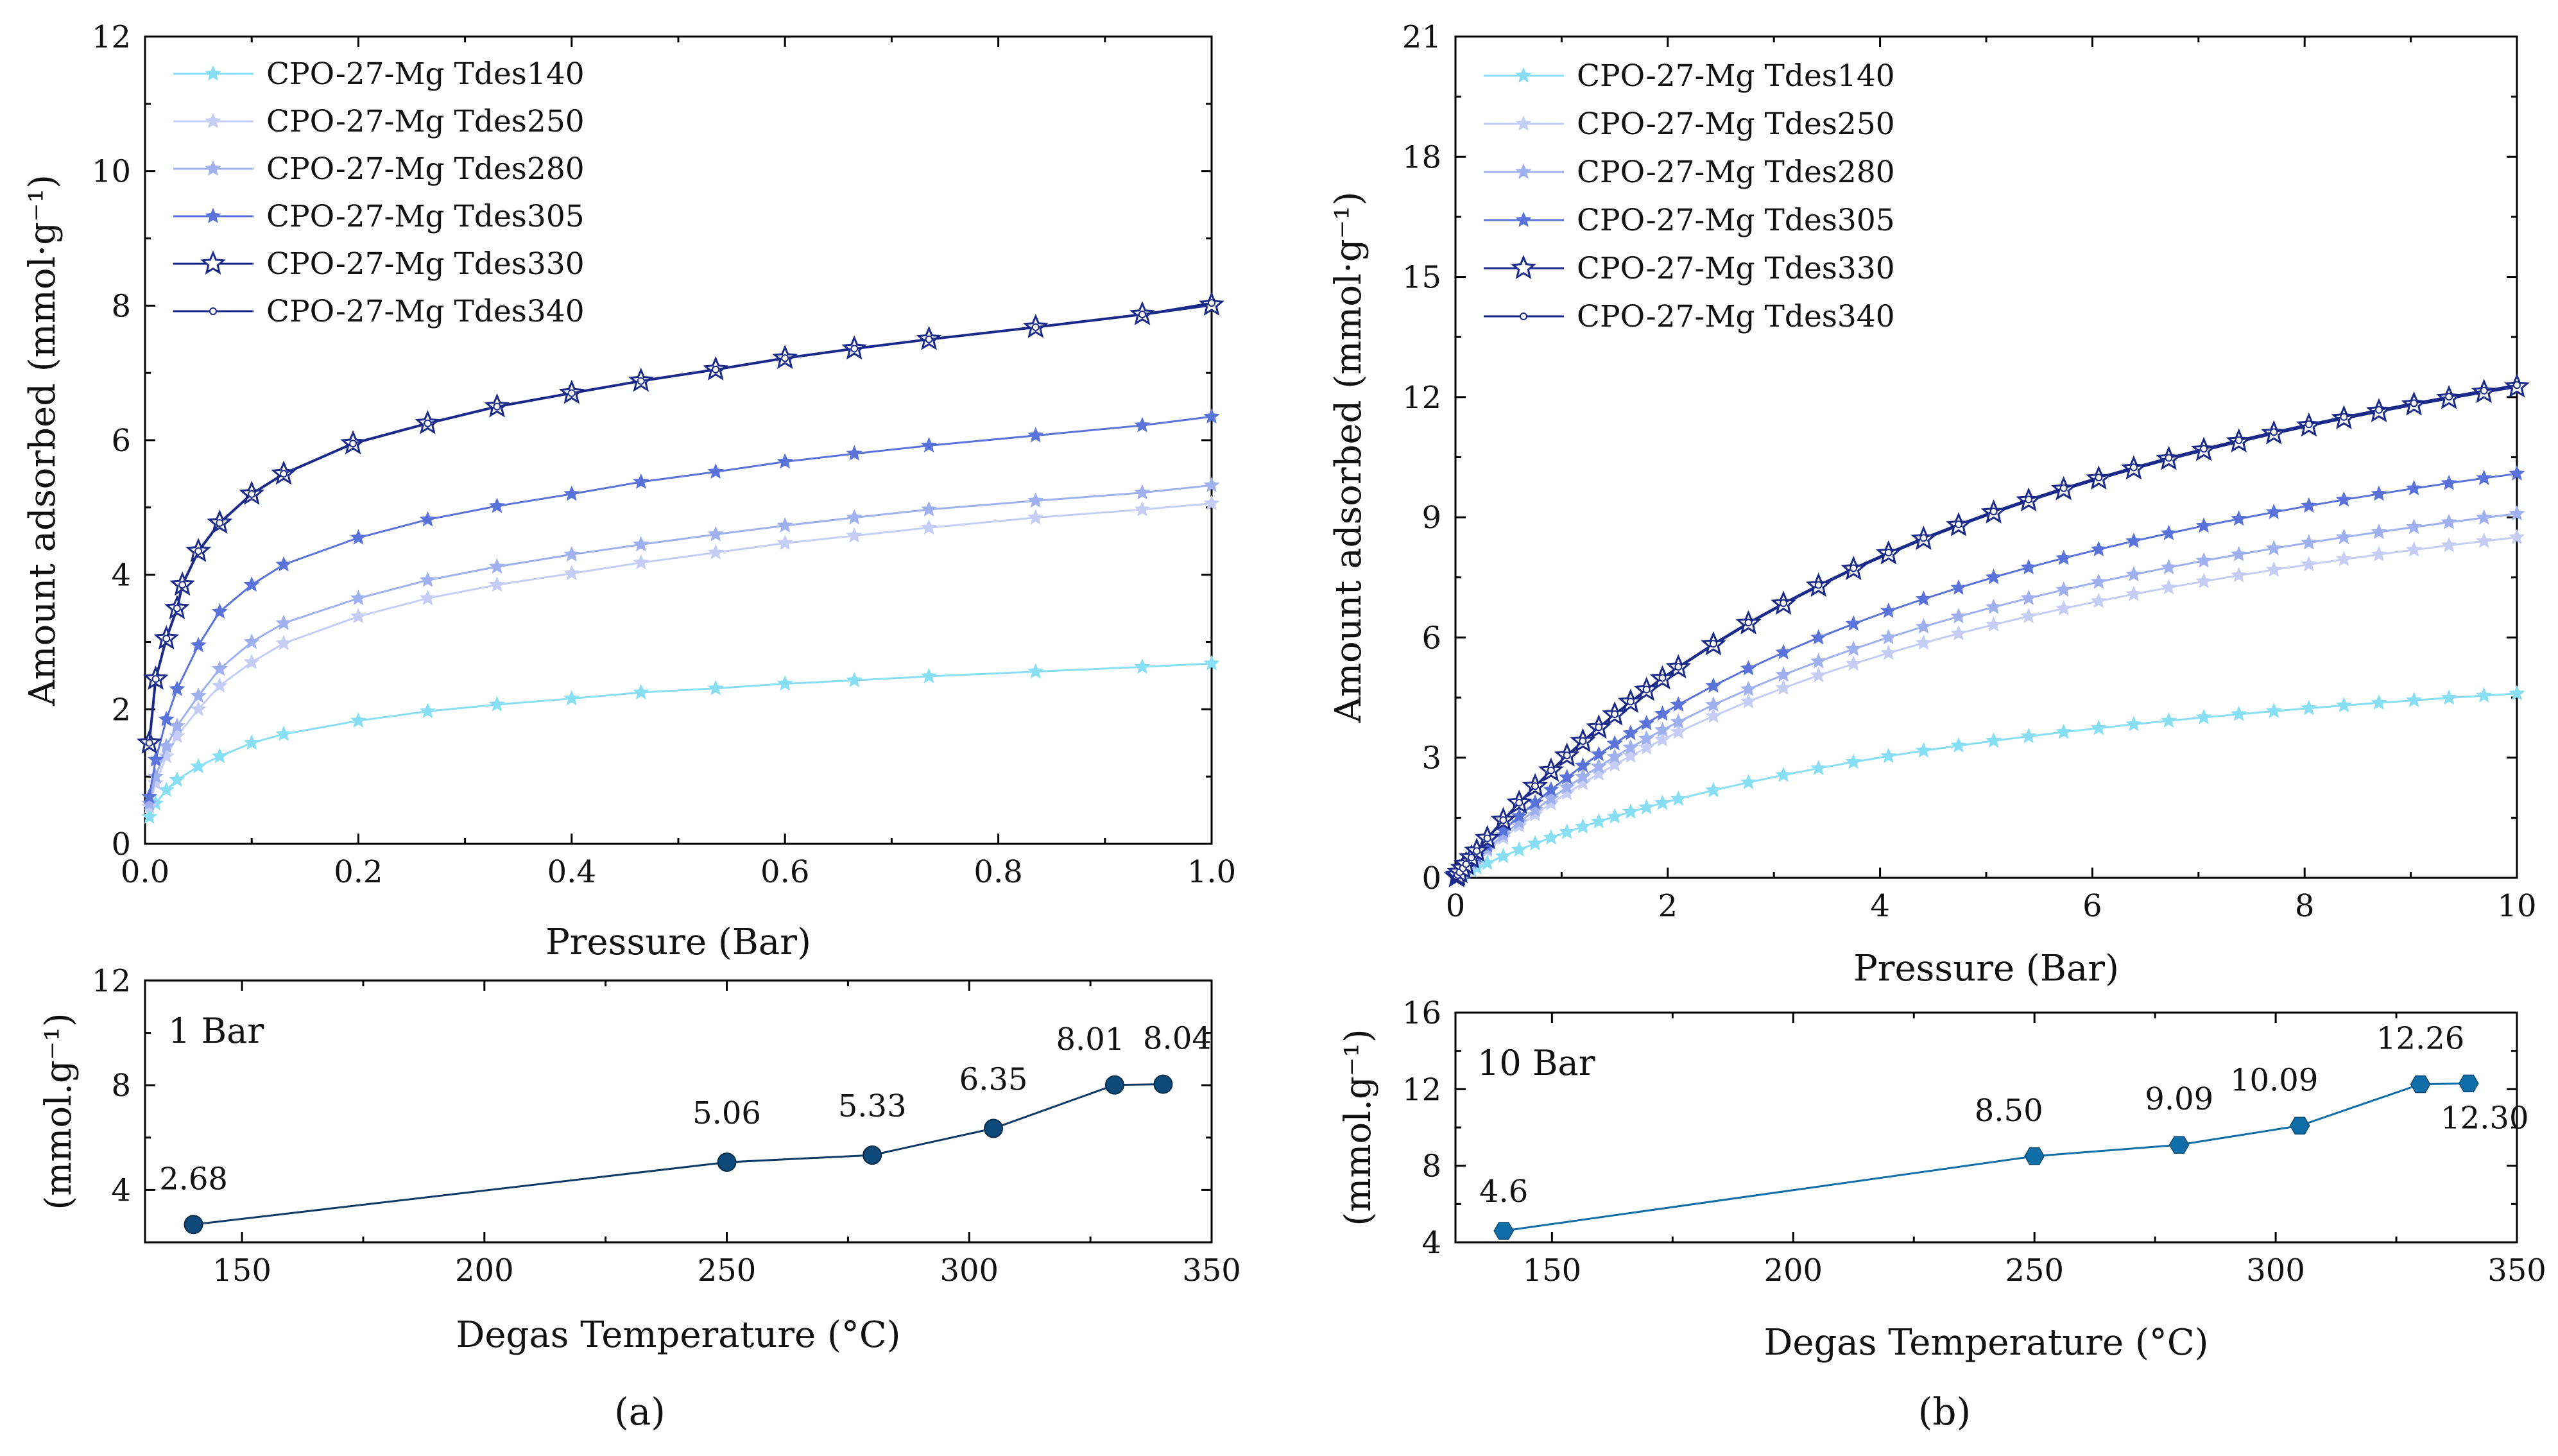  I want to click on data-label: 4.6, so click(1503, 1192).